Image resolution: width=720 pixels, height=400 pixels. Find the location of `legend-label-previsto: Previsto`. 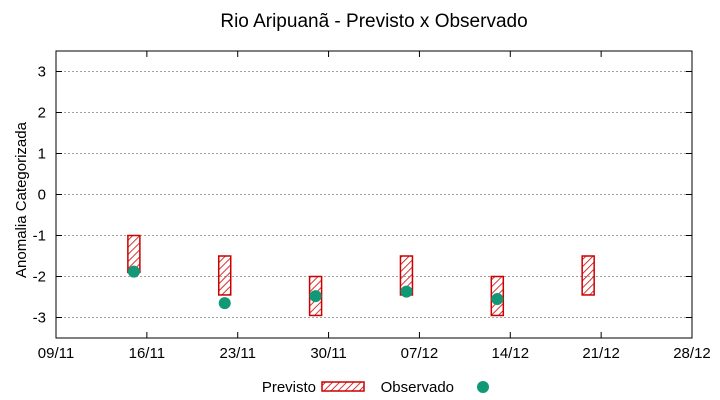

legend-label-previsto: Previsto is located at coordinates (289, 387).